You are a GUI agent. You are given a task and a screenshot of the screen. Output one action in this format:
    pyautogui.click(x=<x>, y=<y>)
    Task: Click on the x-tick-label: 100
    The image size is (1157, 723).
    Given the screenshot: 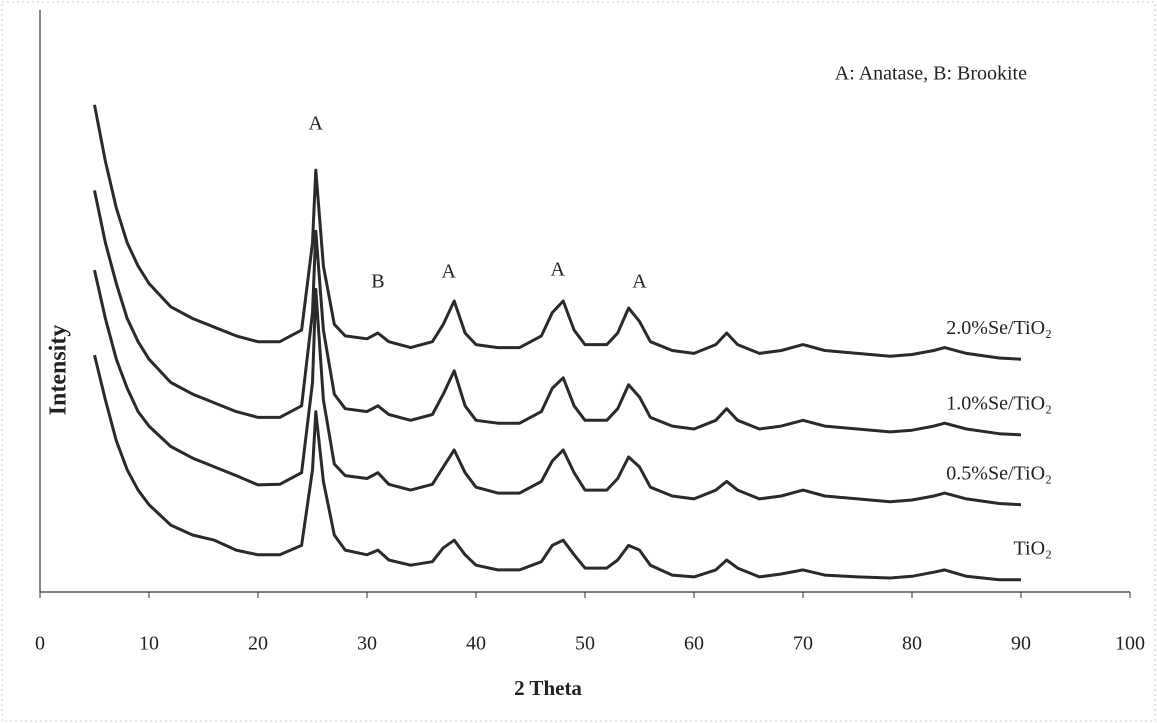 What is the action you would take?
    pyautogui.click(x=1130, y=644)
    